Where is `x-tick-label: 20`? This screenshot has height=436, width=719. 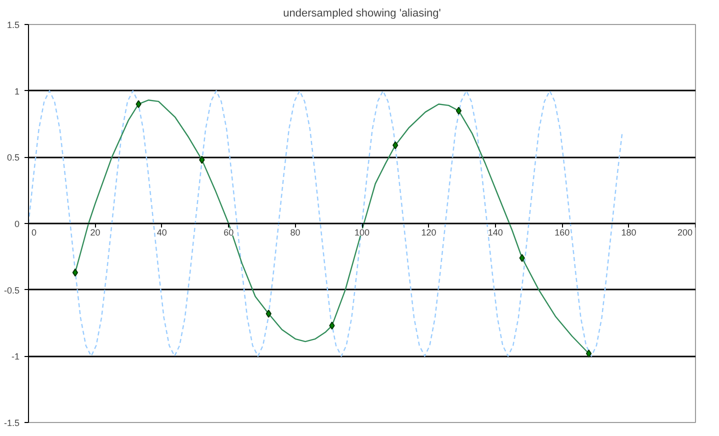
x-tick-label: 20 is located at coordinates (95, 233).